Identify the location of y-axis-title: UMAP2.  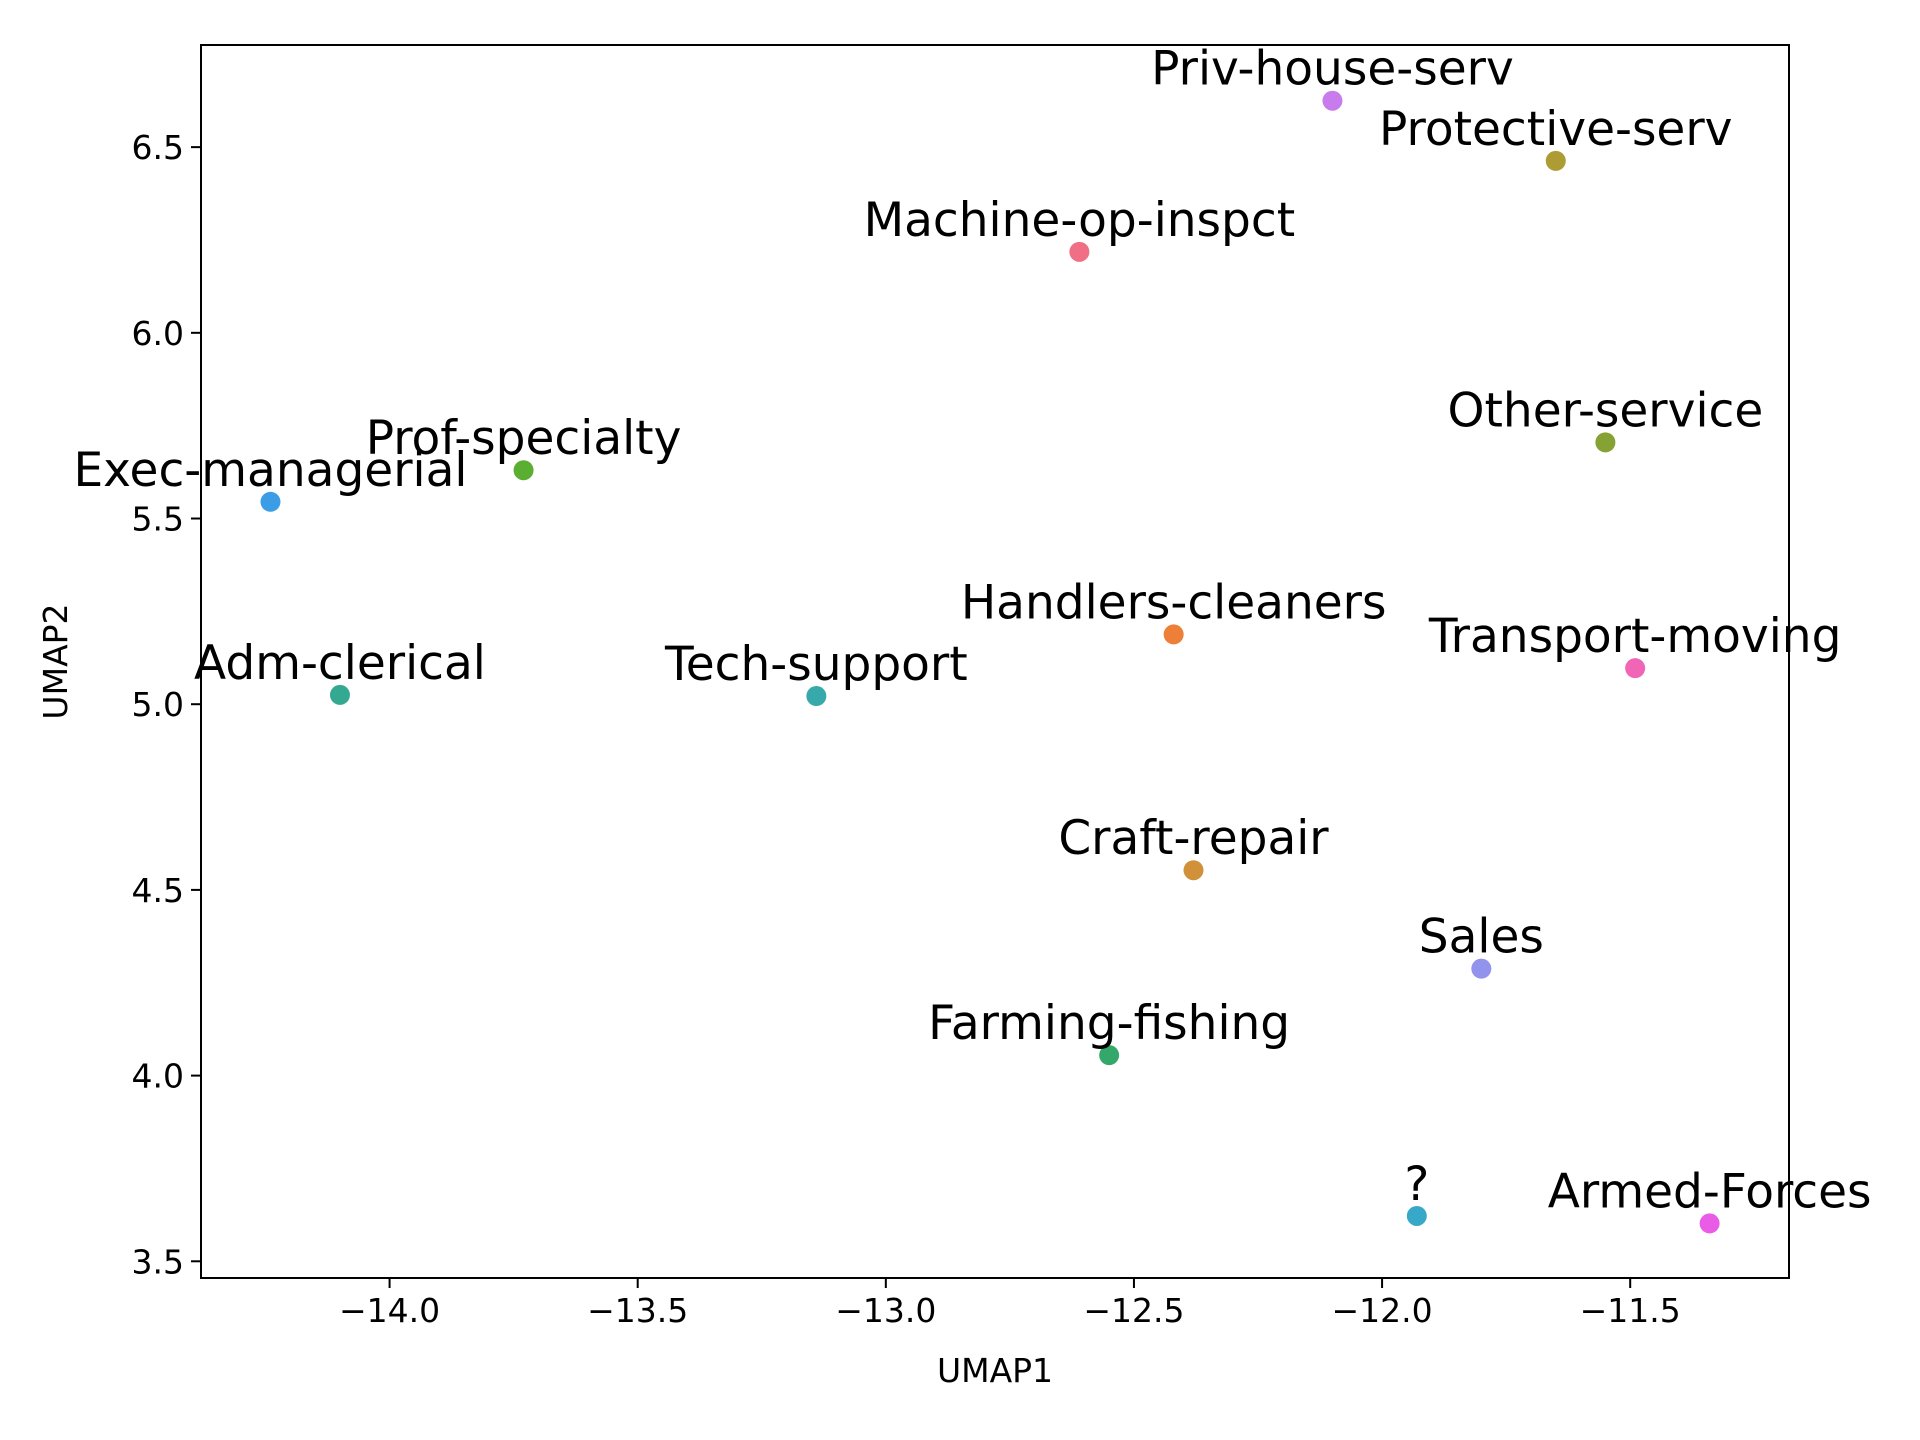
(55, 661).